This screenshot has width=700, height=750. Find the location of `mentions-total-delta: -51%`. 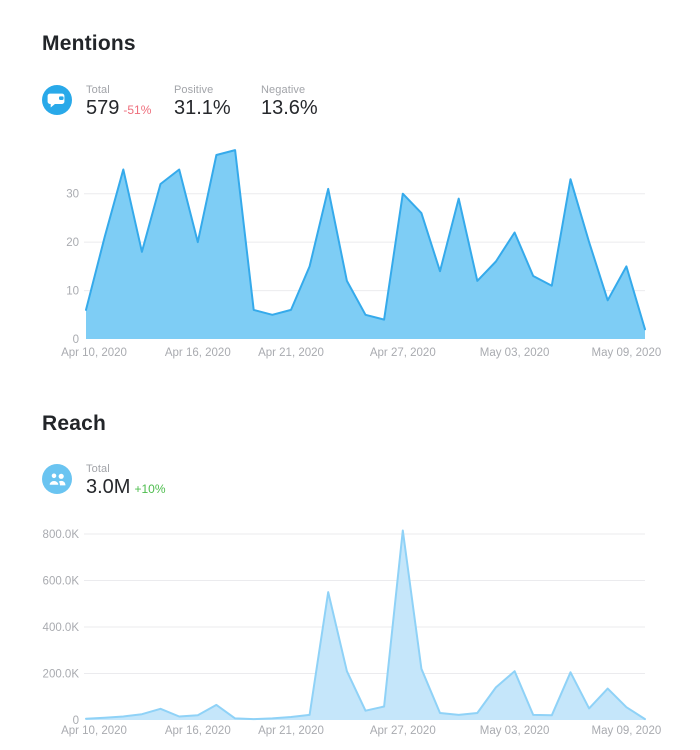

mentions-total-delta: -51% is located at coordinates (137, 110).